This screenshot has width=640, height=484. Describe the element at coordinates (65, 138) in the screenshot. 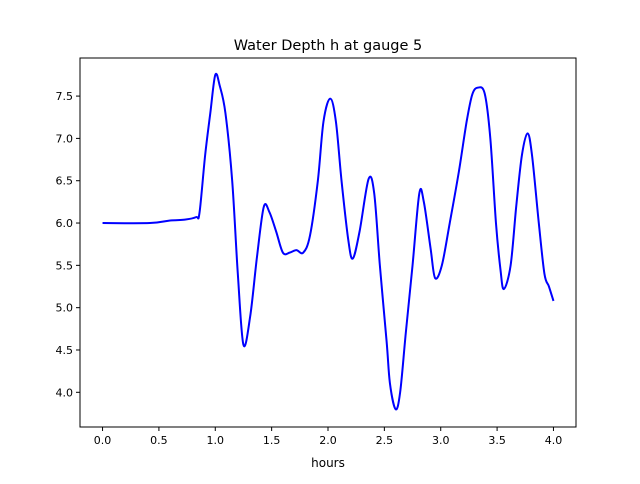

I see `y-tick-label: 7.0` at that location.